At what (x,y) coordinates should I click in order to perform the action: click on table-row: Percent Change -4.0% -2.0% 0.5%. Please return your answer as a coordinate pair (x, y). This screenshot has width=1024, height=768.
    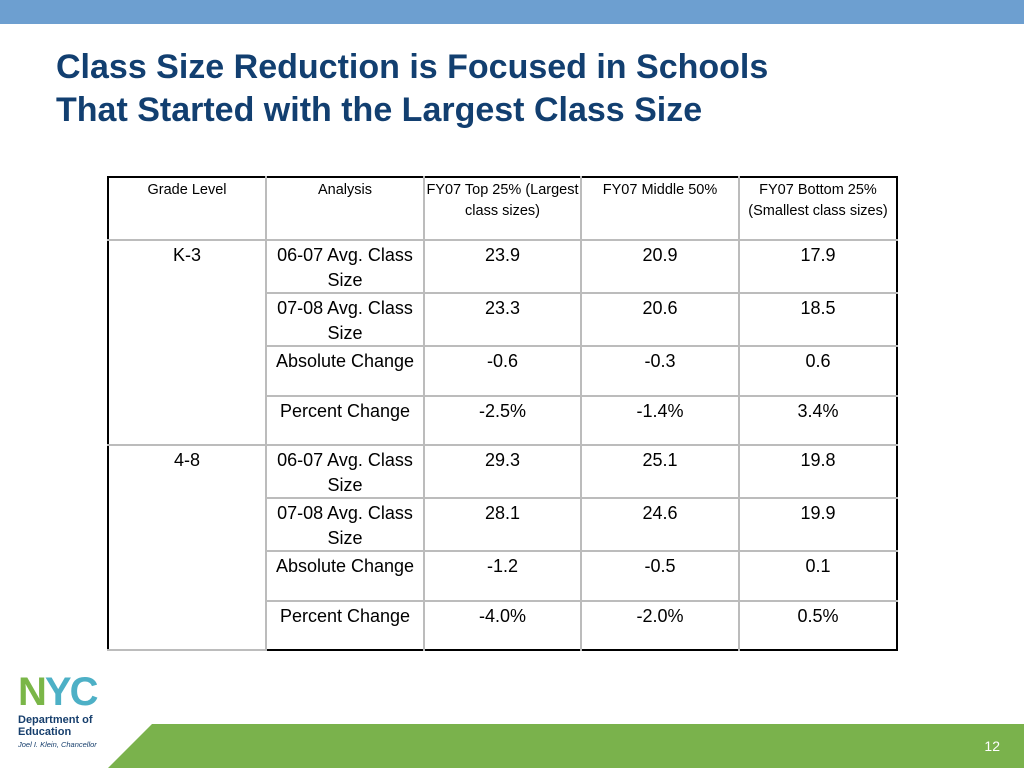
    Looking at the image, I should click on (502, 625).